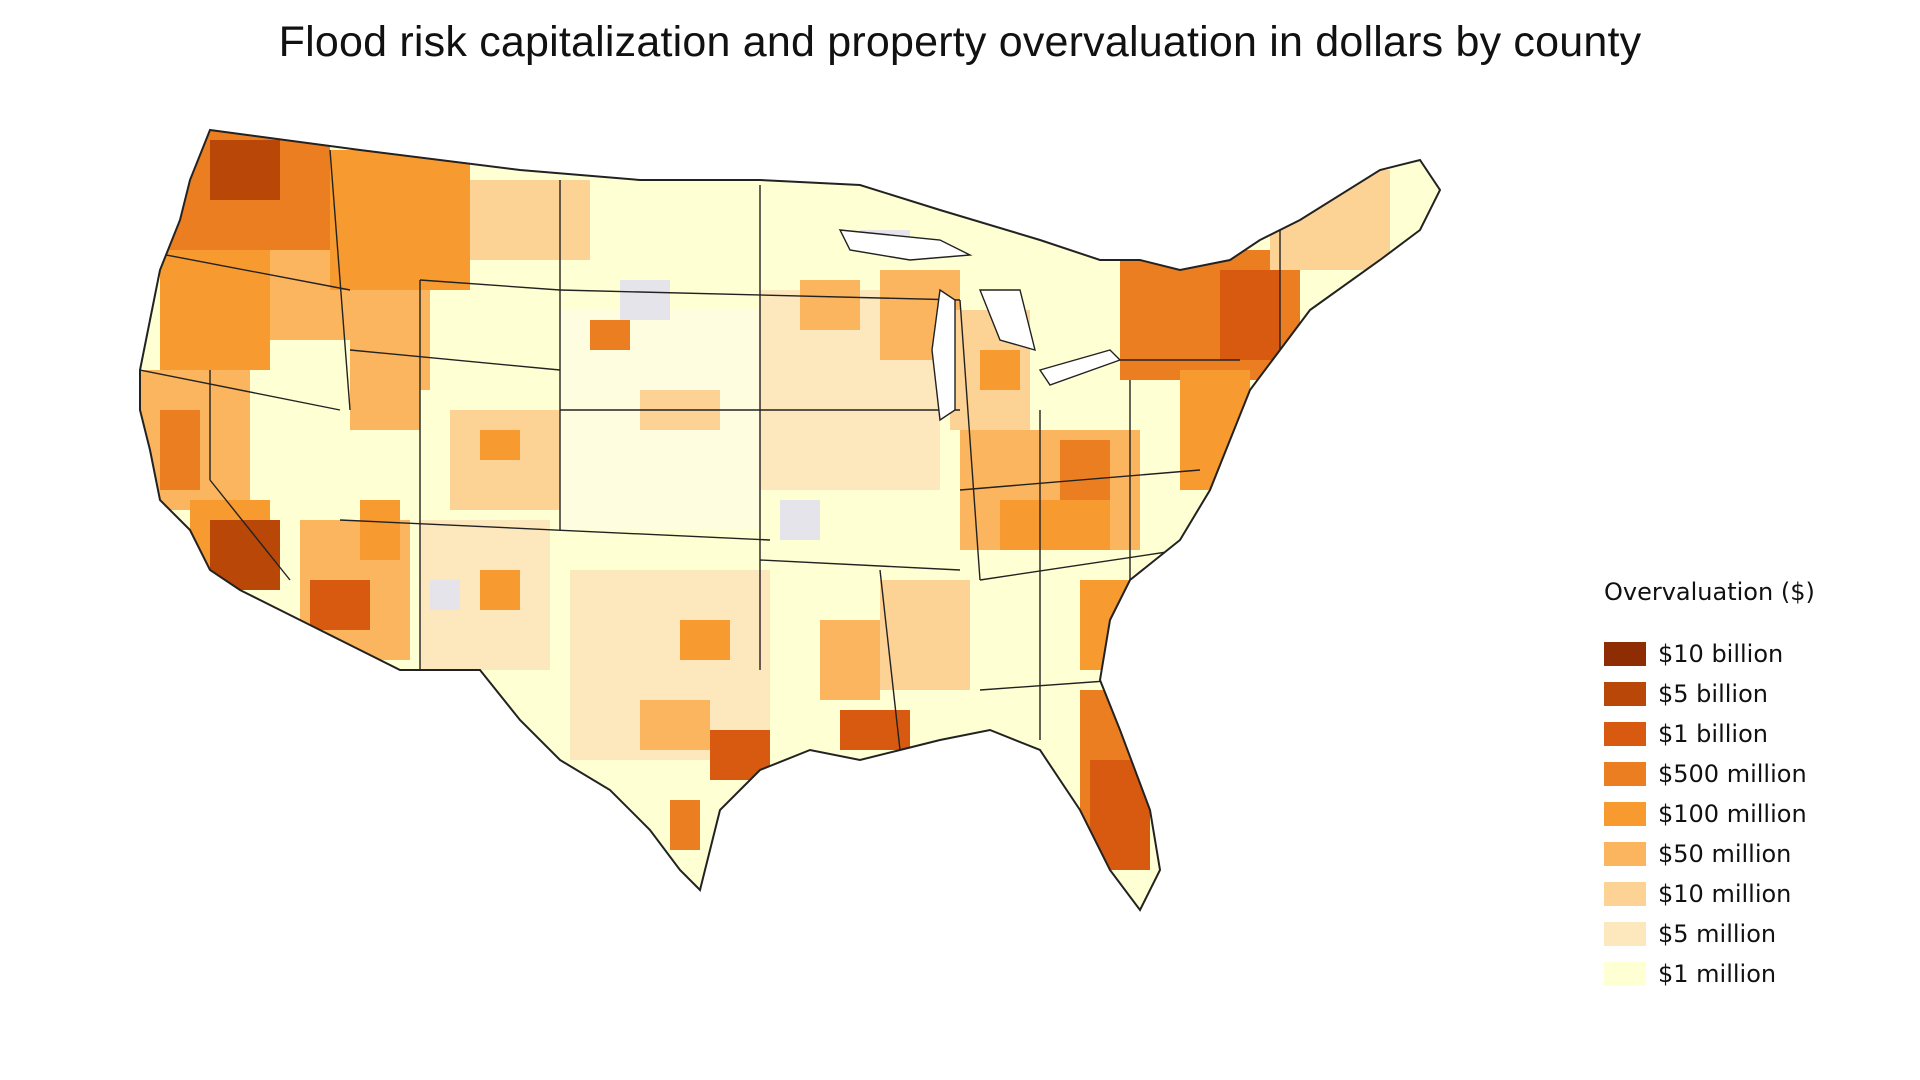  What do you see at coordinates (1080, 367) in the screenshot?
I see `lake-erie` at bounding box center [1080, 367].